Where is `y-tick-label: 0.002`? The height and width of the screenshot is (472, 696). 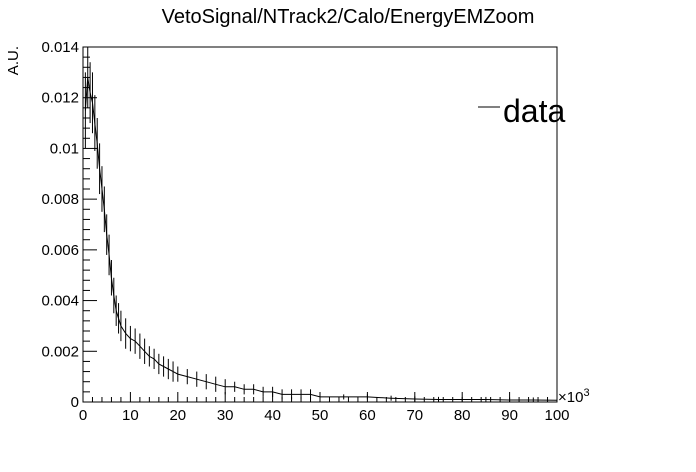
y-tick-label: 0.002 is located at coordinates (60, 351).